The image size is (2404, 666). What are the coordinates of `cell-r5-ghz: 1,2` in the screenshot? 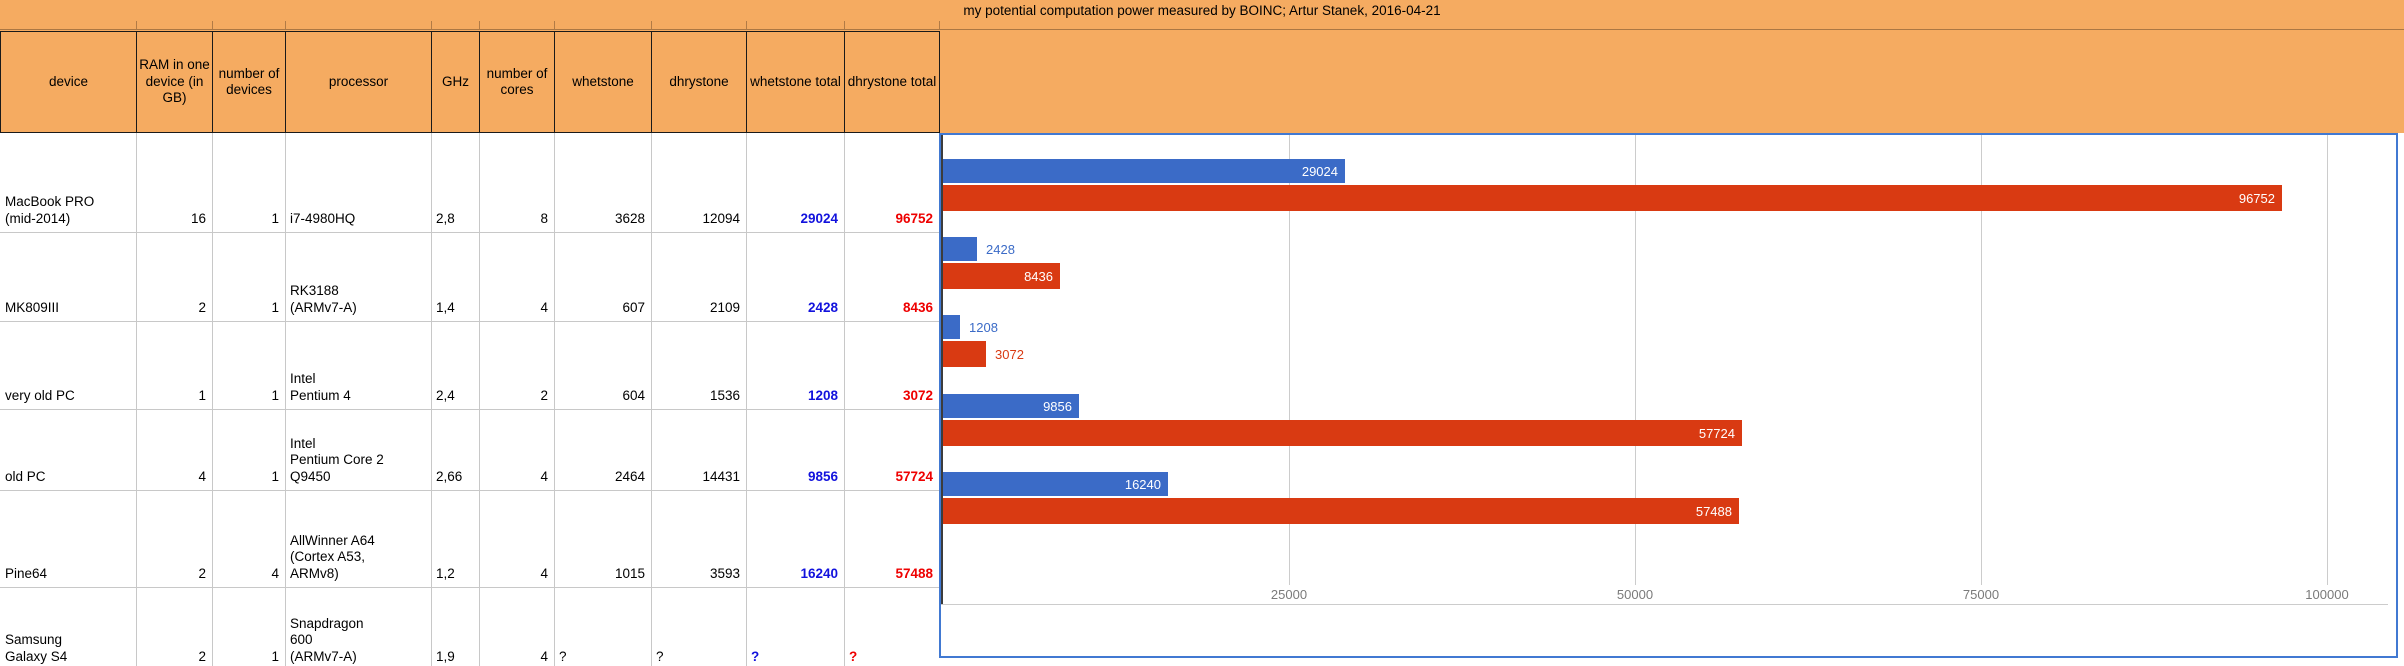 It's located at (445, 573).